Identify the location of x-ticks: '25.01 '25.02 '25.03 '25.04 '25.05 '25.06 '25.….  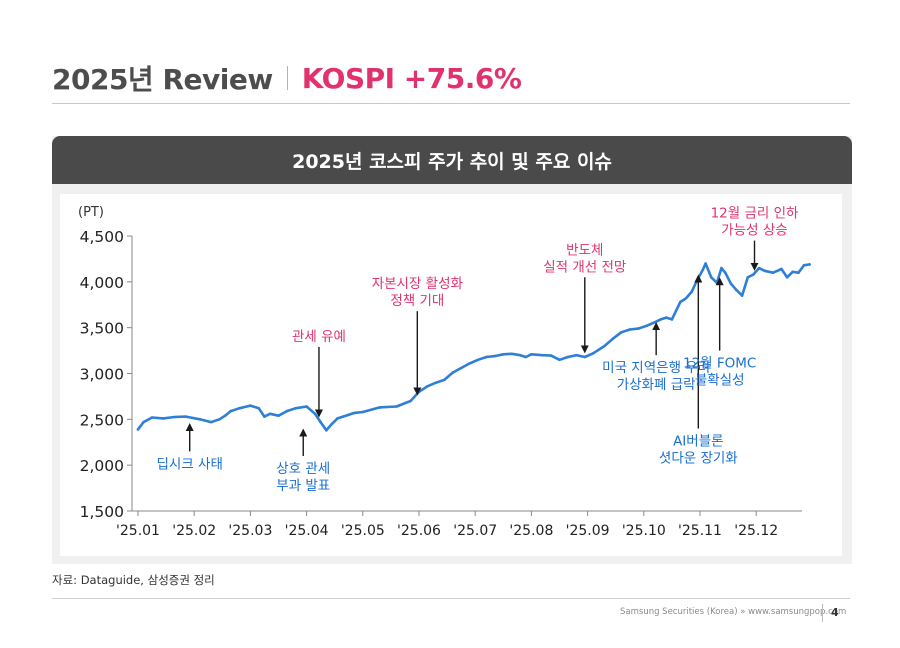
(447, 525).